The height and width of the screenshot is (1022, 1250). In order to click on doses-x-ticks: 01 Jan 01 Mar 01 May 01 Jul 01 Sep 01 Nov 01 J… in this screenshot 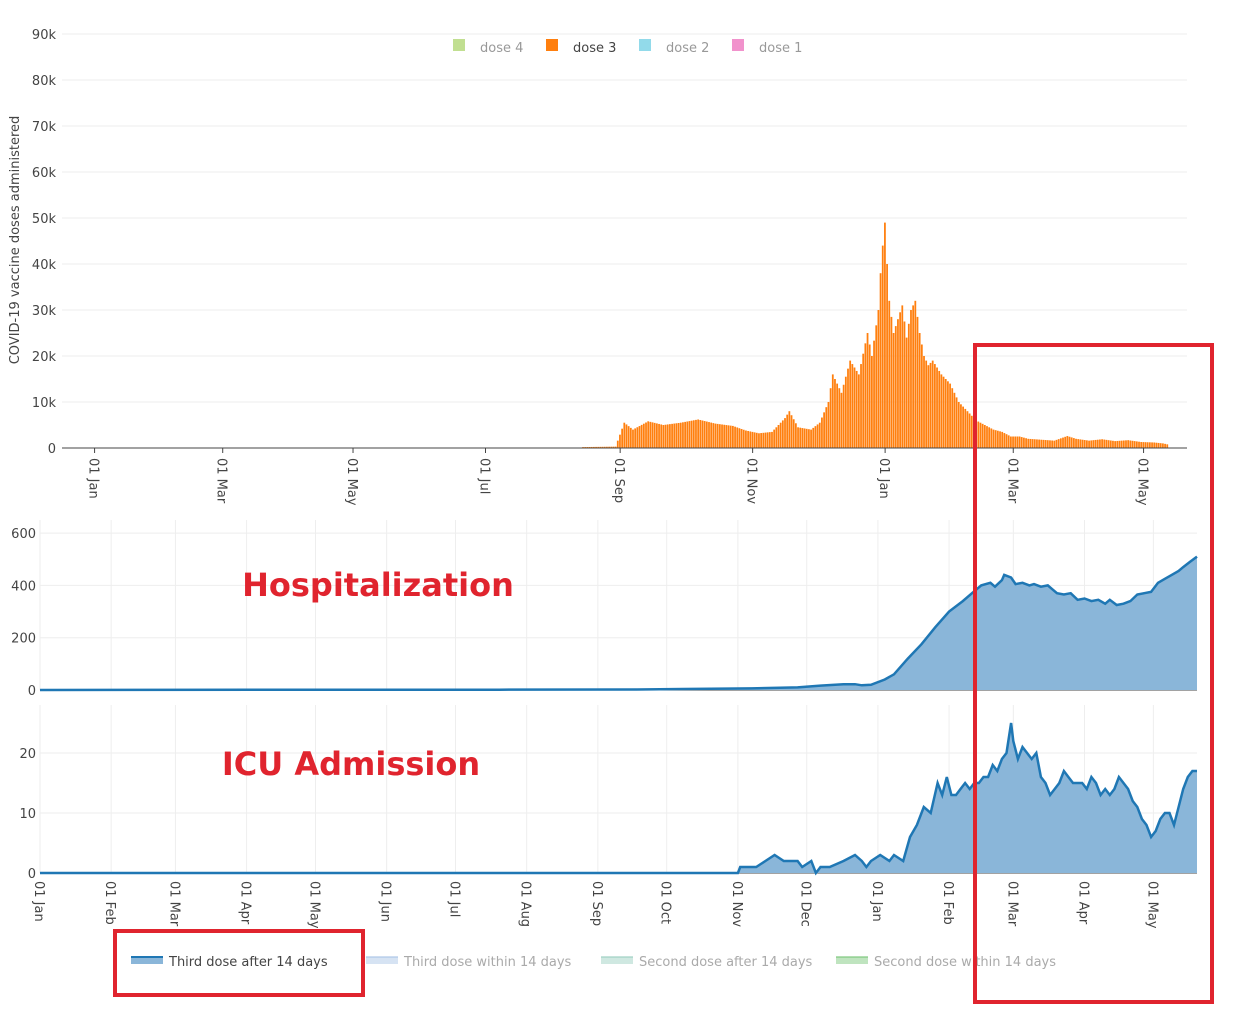, I will do `click(618, 477)`.